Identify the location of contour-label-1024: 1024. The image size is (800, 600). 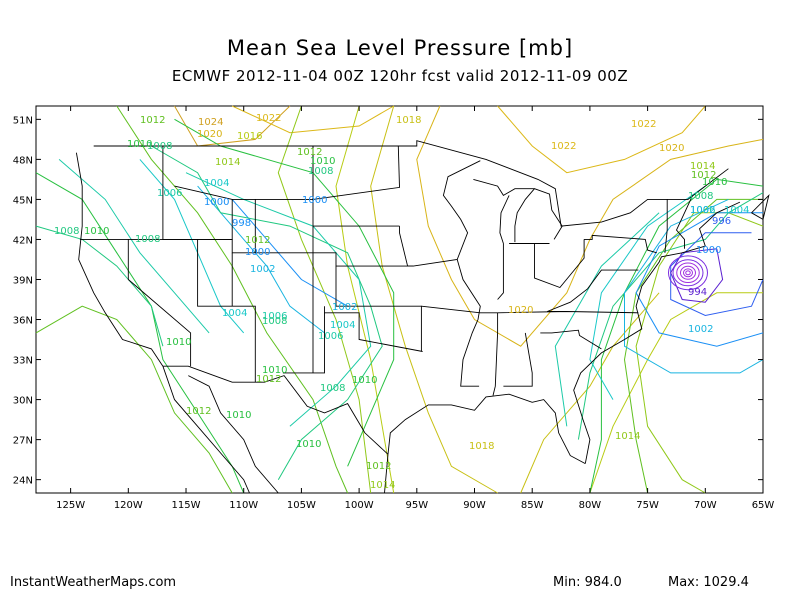
(210, 122).